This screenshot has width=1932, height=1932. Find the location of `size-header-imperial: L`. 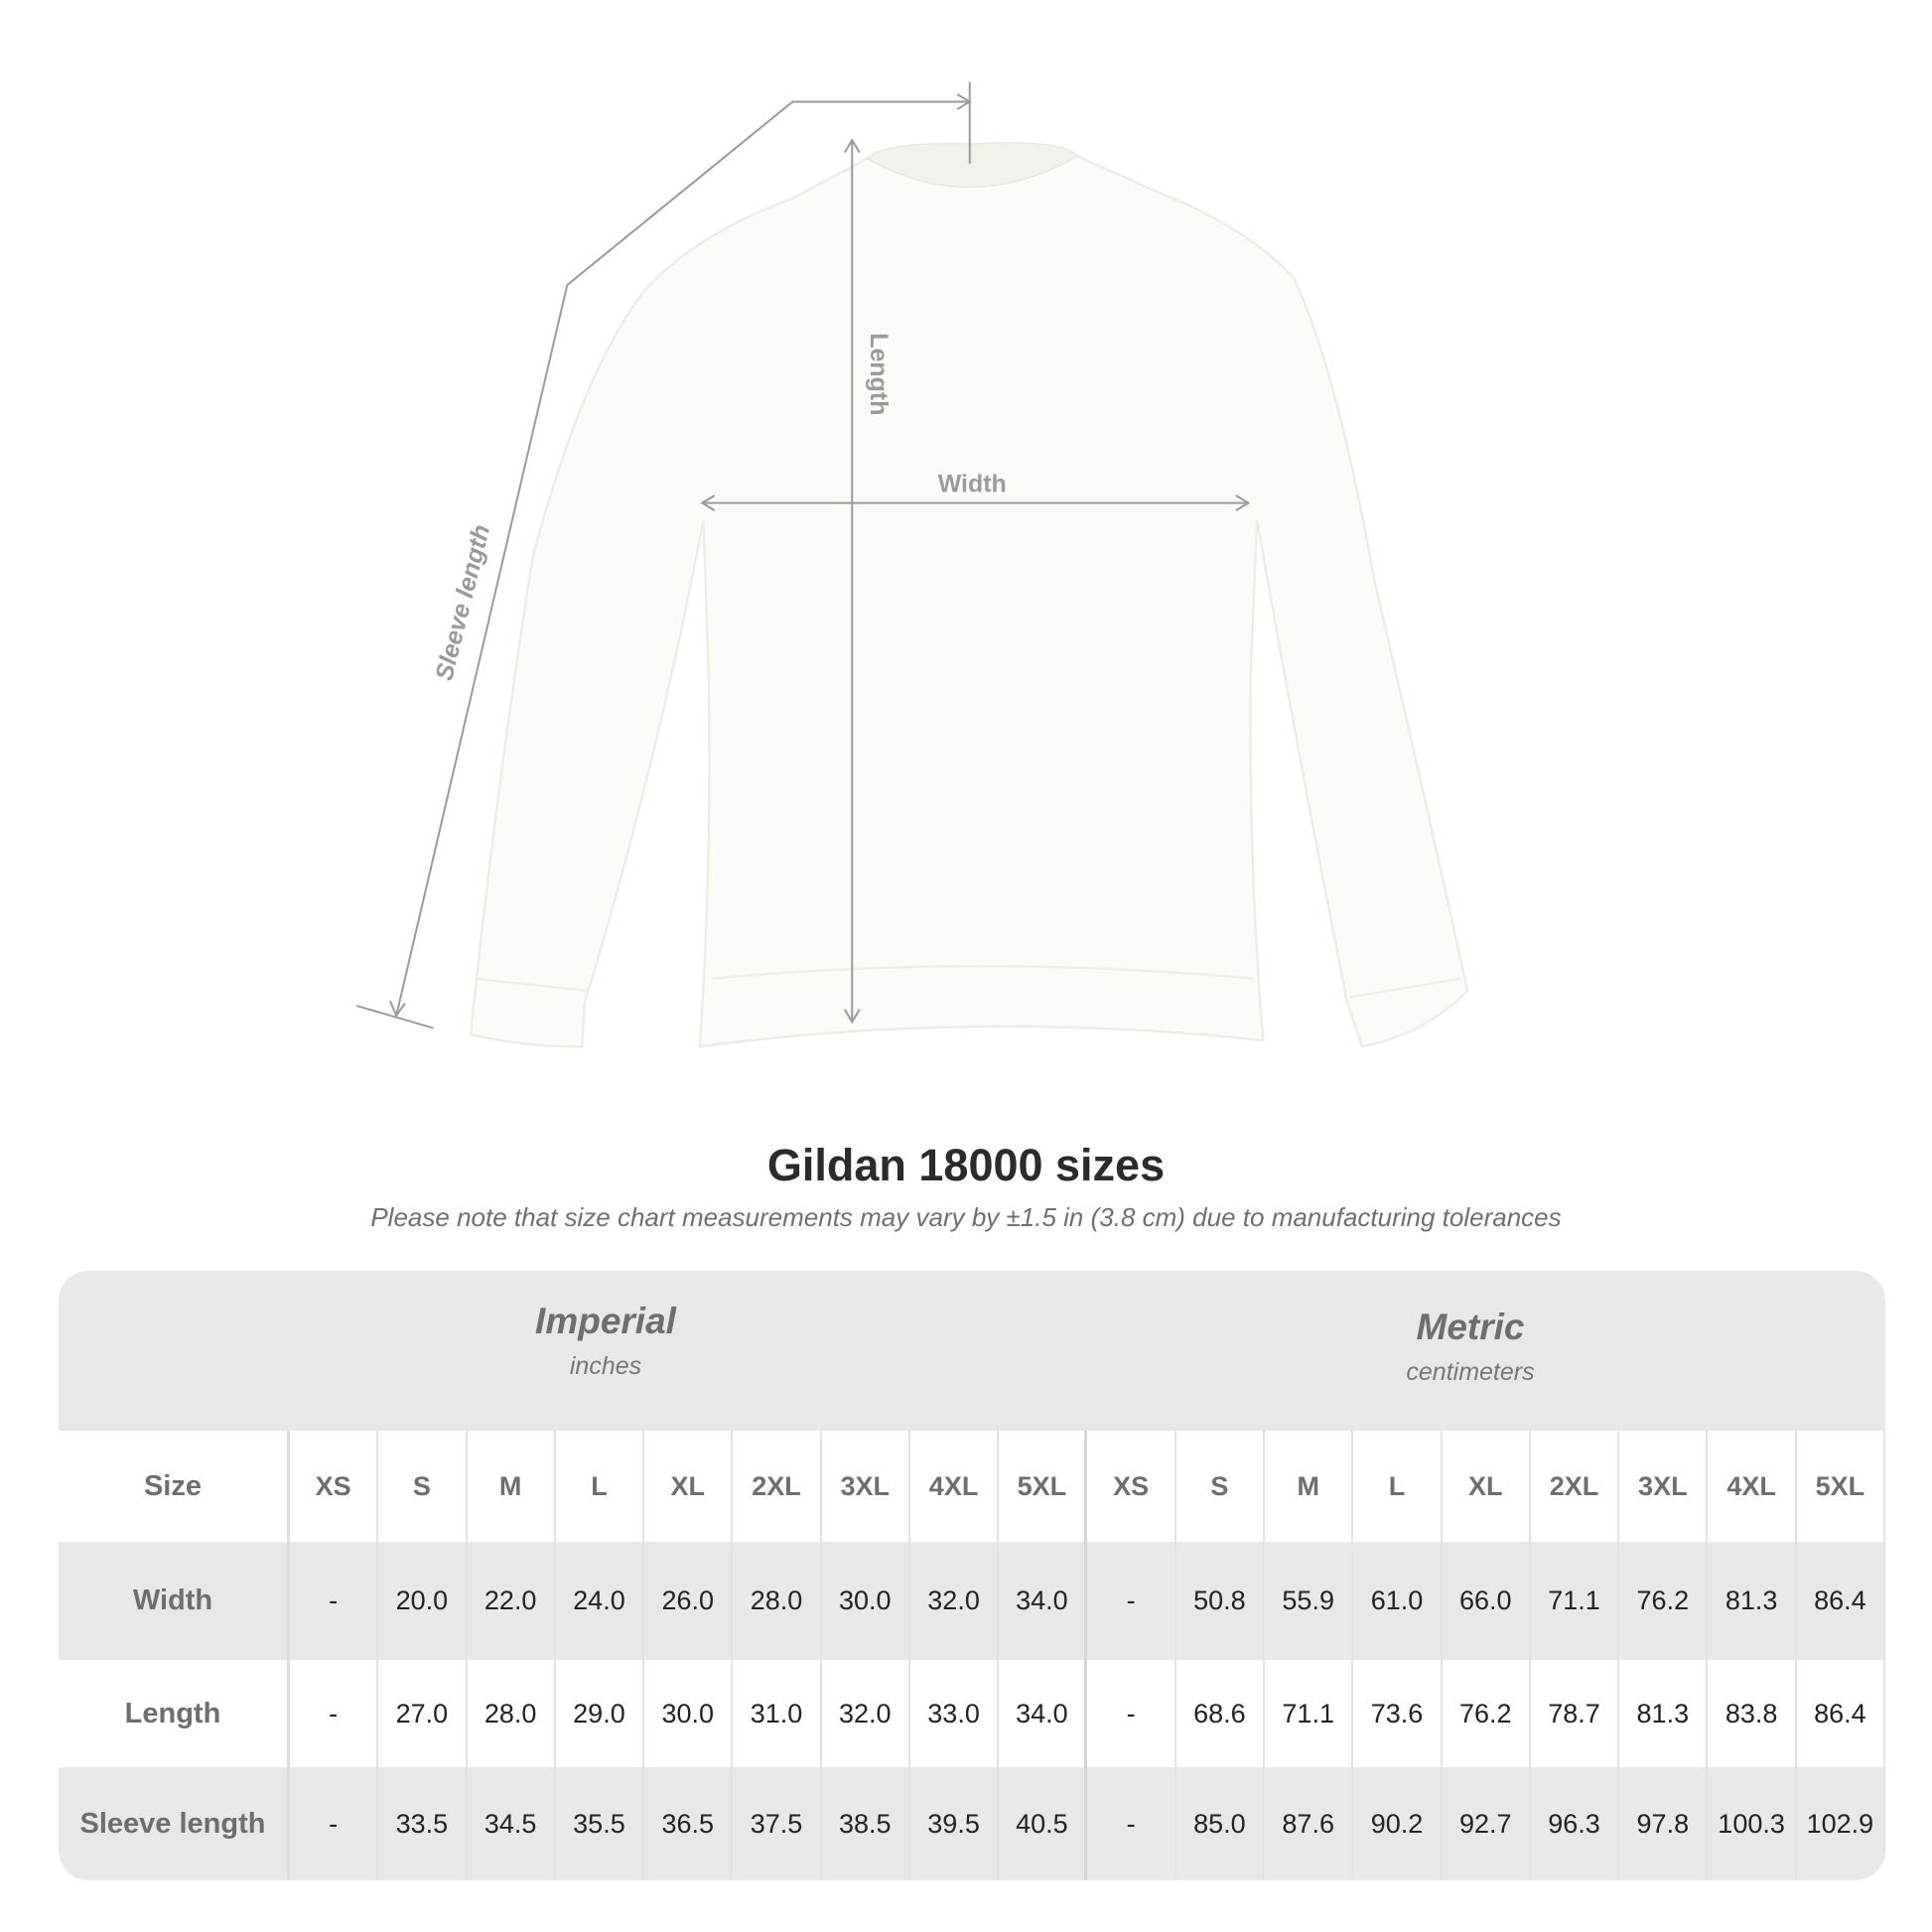

size-header-imperial: L is located at coordinates (601, 1486).